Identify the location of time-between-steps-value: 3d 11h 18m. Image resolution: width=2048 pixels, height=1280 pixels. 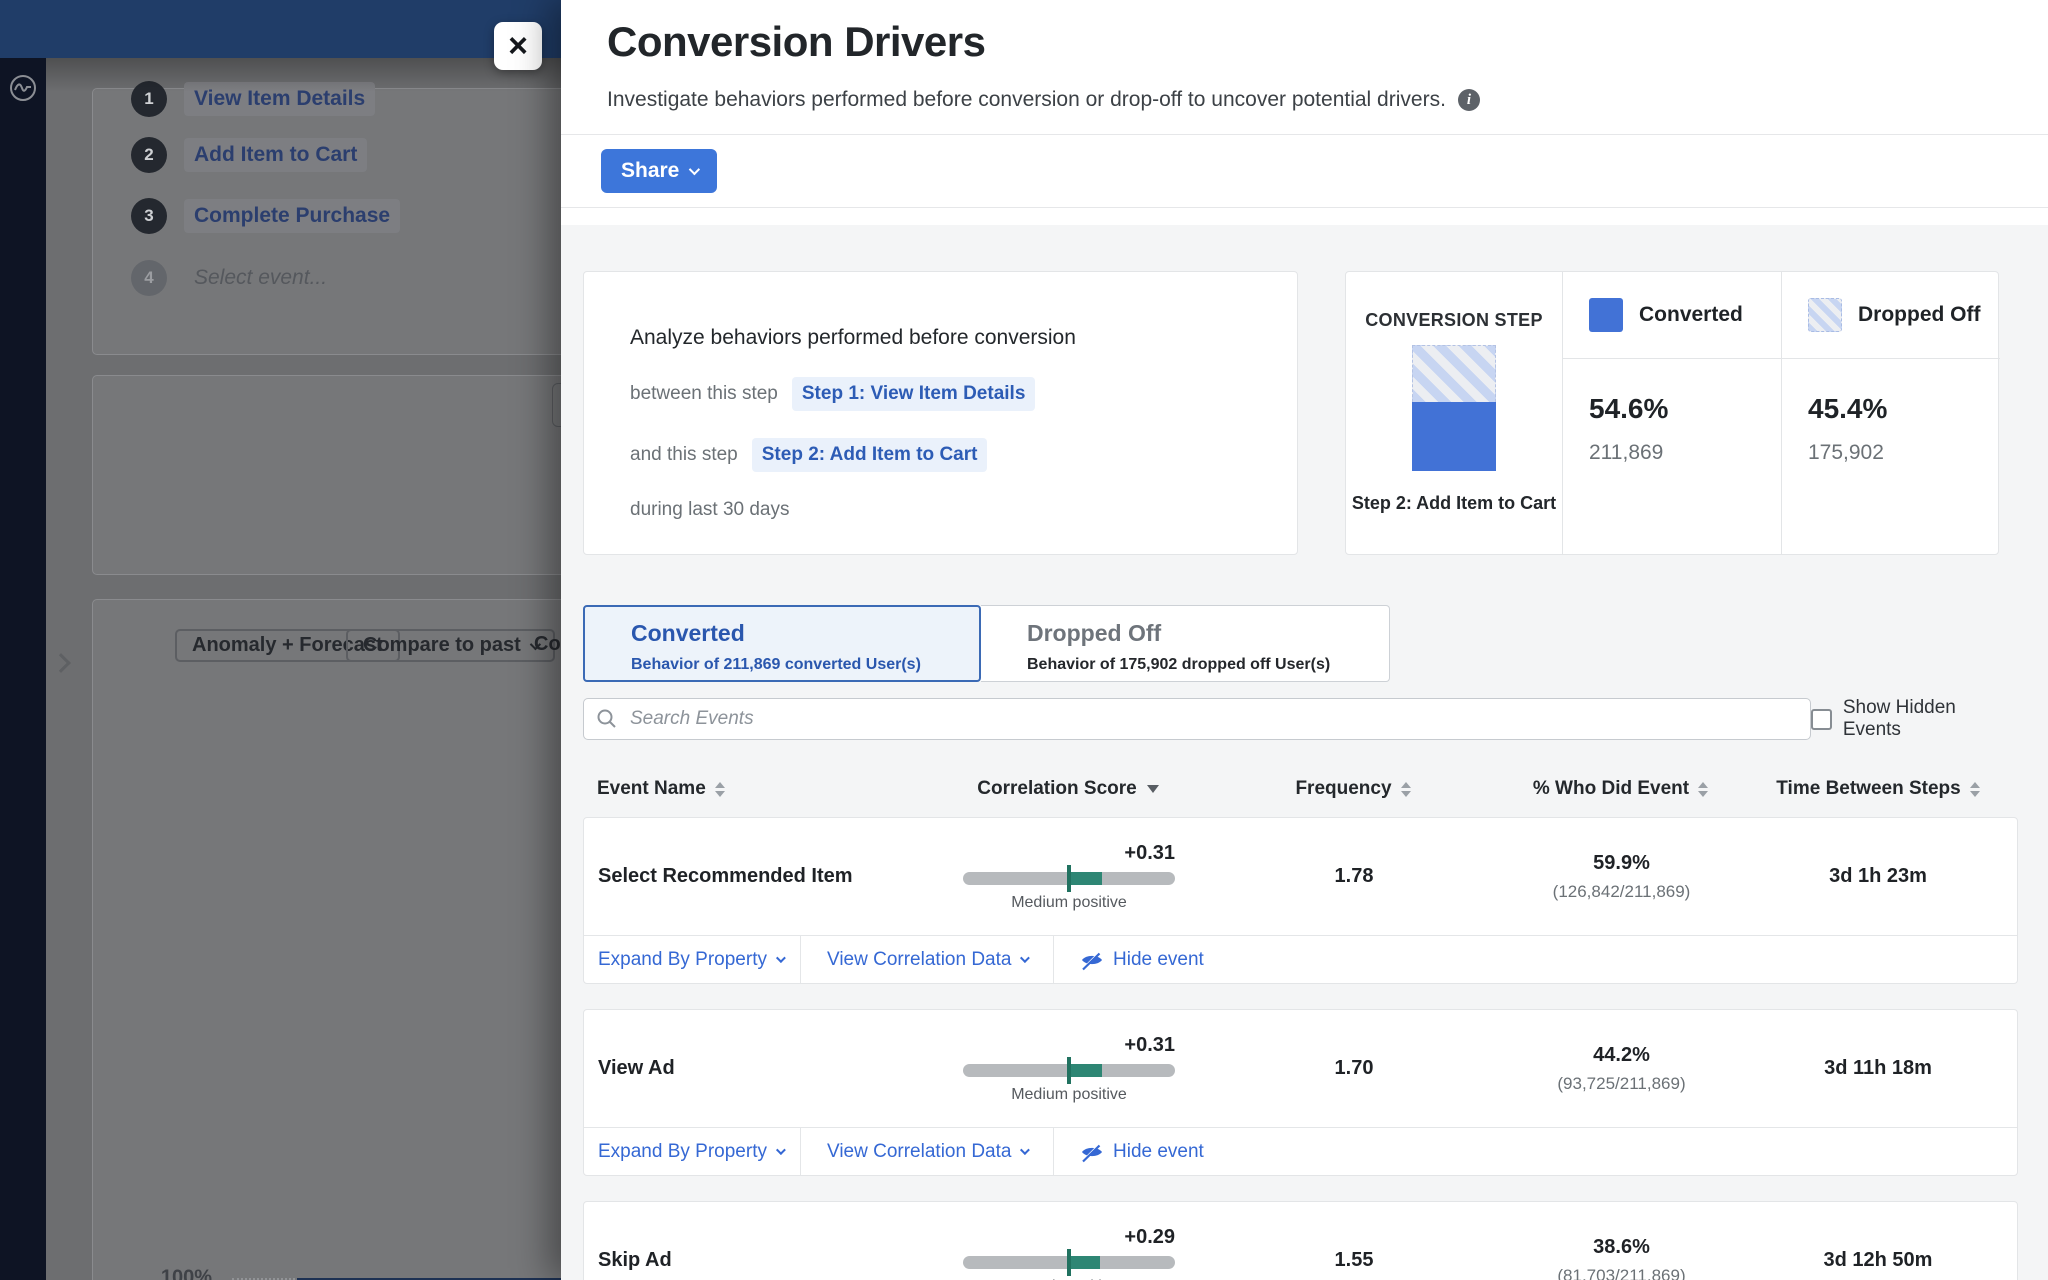
(1878, 1068).